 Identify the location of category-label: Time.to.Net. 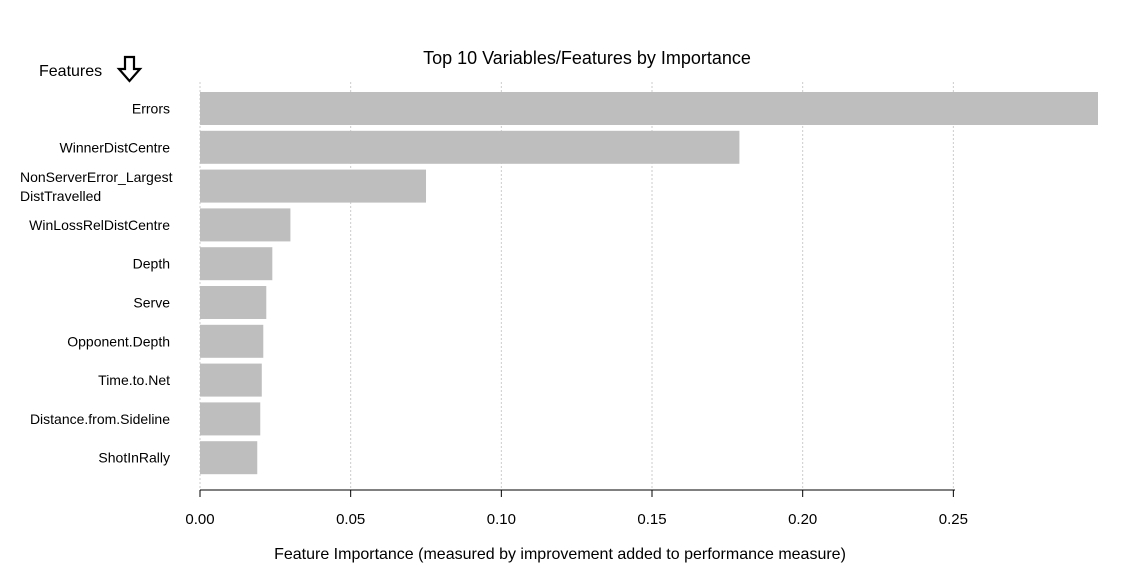
(134, 380).